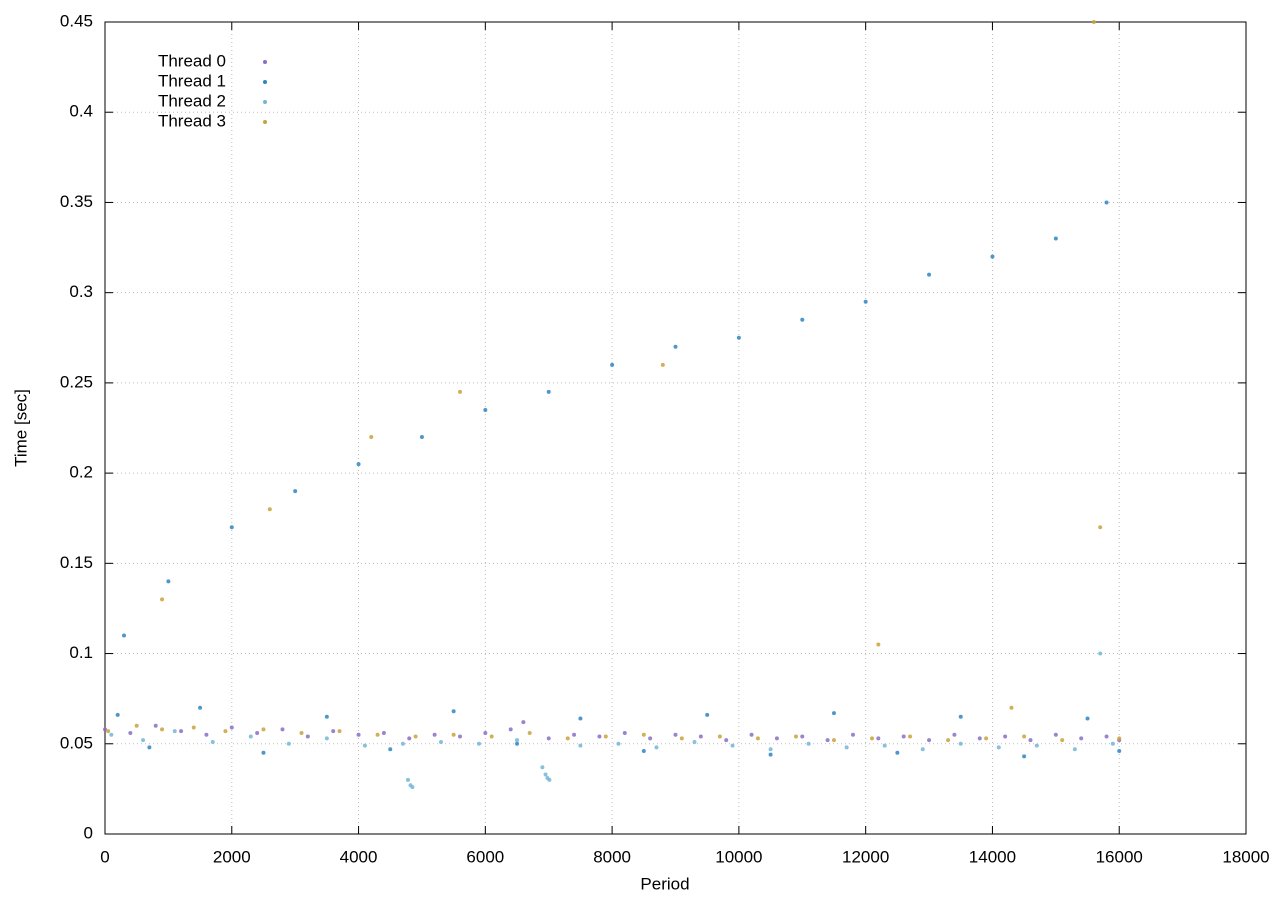  Describe the element at coordinates (88, 832) in the screenshot. I see `y-tick-label: 0` at that location.